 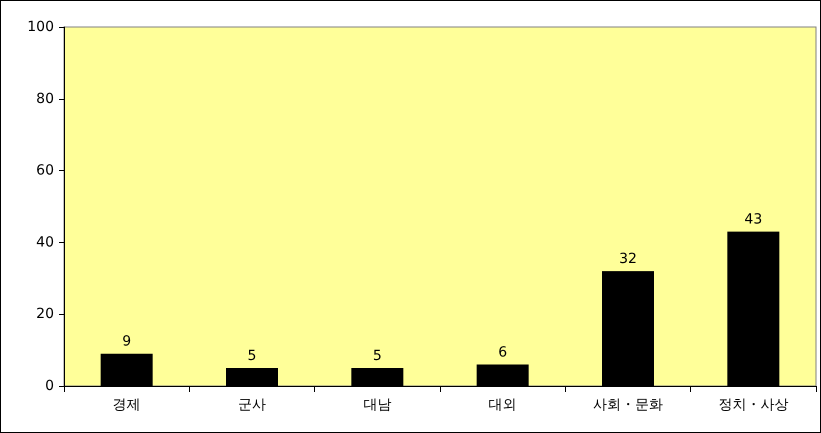 What do you see at coordinates (628, 405) in the screenshot?
I see `x-tick-label: 사회・문화` at bounding box center [628, 405].